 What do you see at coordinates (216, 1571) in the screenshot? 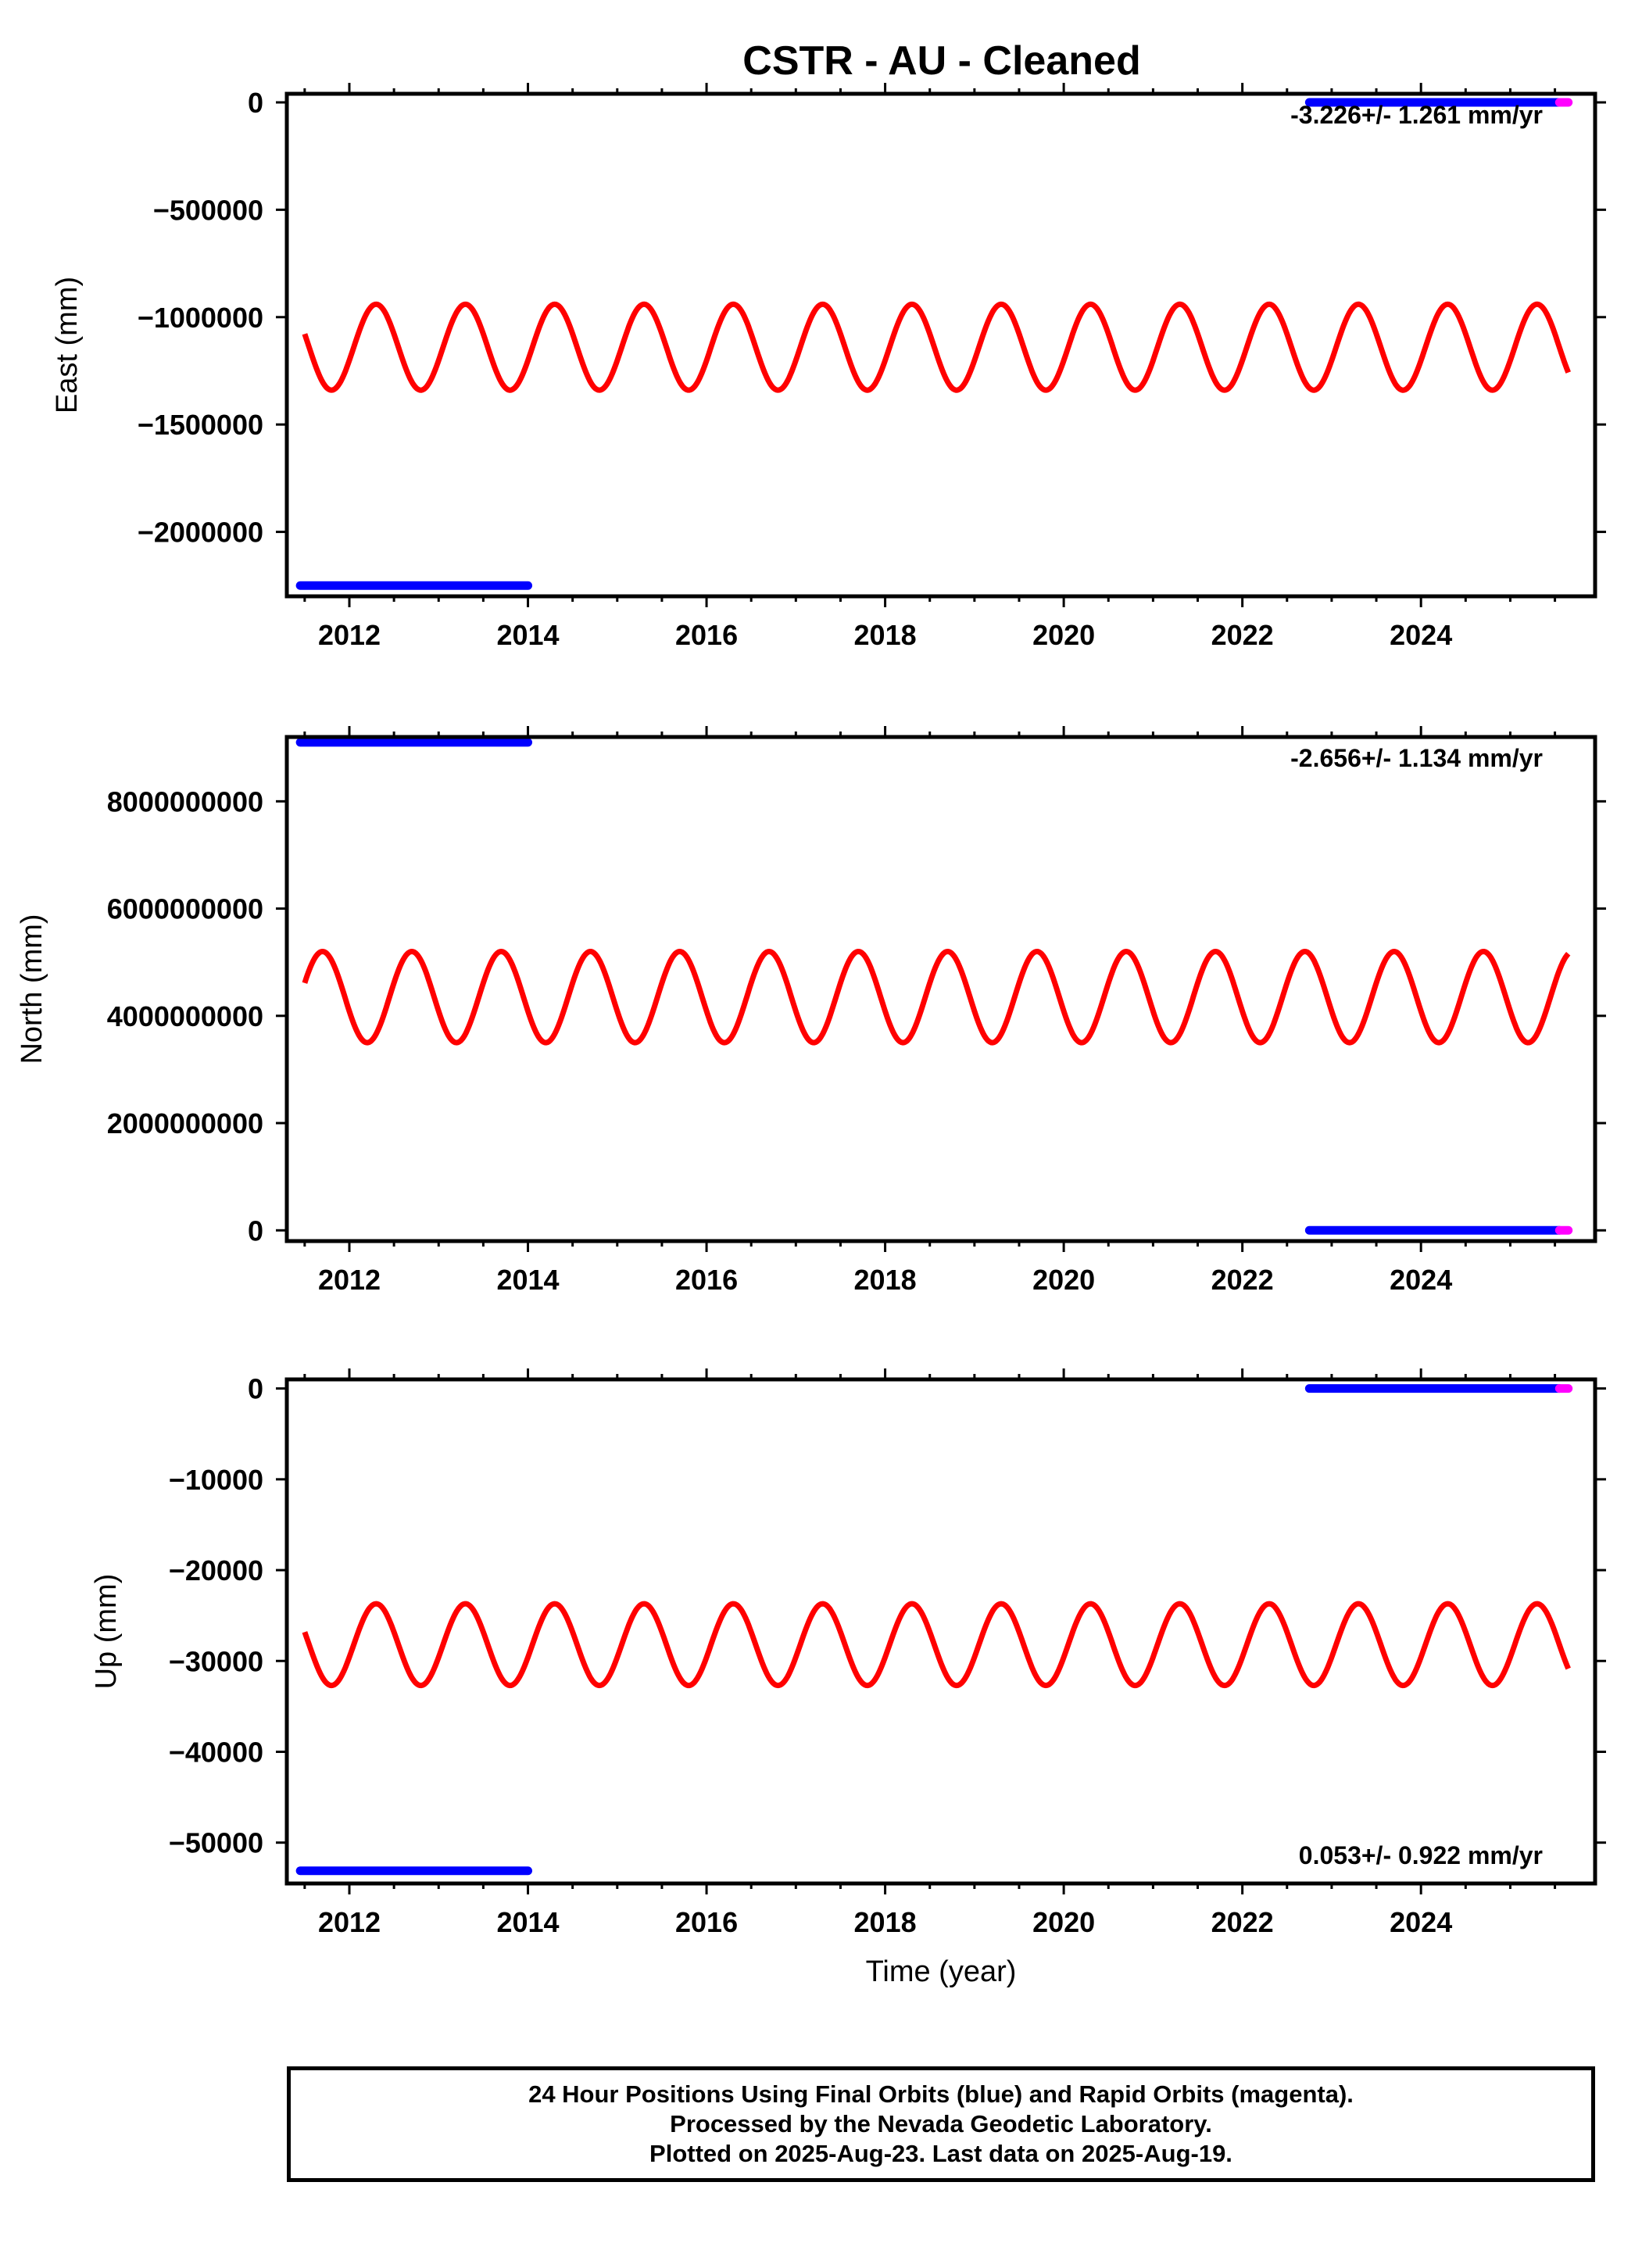
I see `y-tick-label: −20000` at bounding box center [216, 1571].